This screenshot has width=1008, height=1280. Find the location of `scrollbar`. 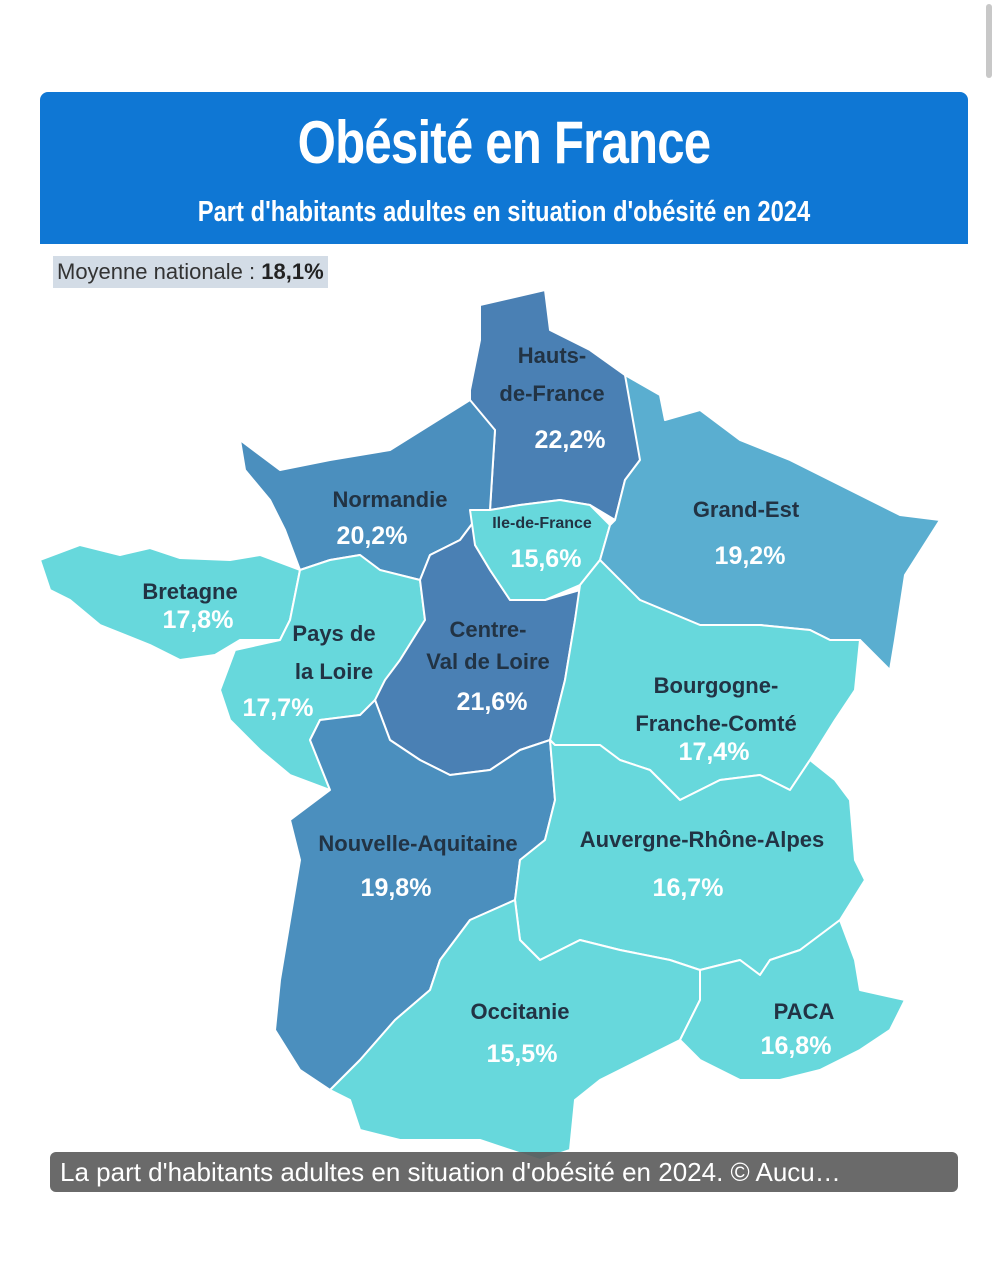

scrollbar is located at coordinates (989, 41).